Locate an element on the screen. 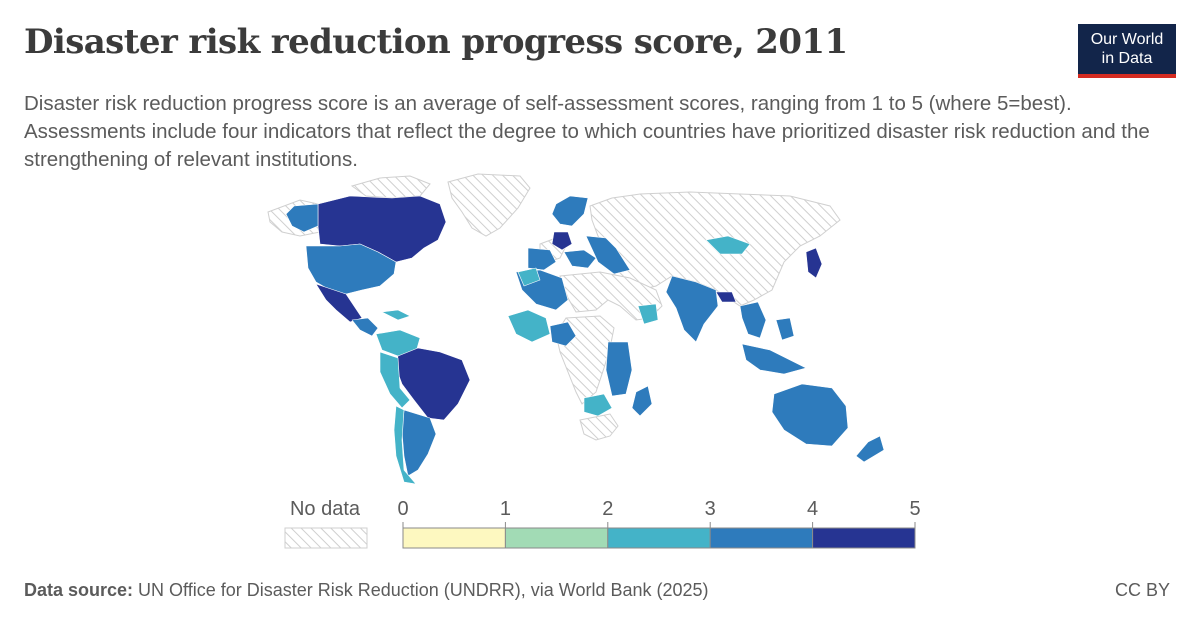  region-italy-balkans is located at coordinates (580, 259).